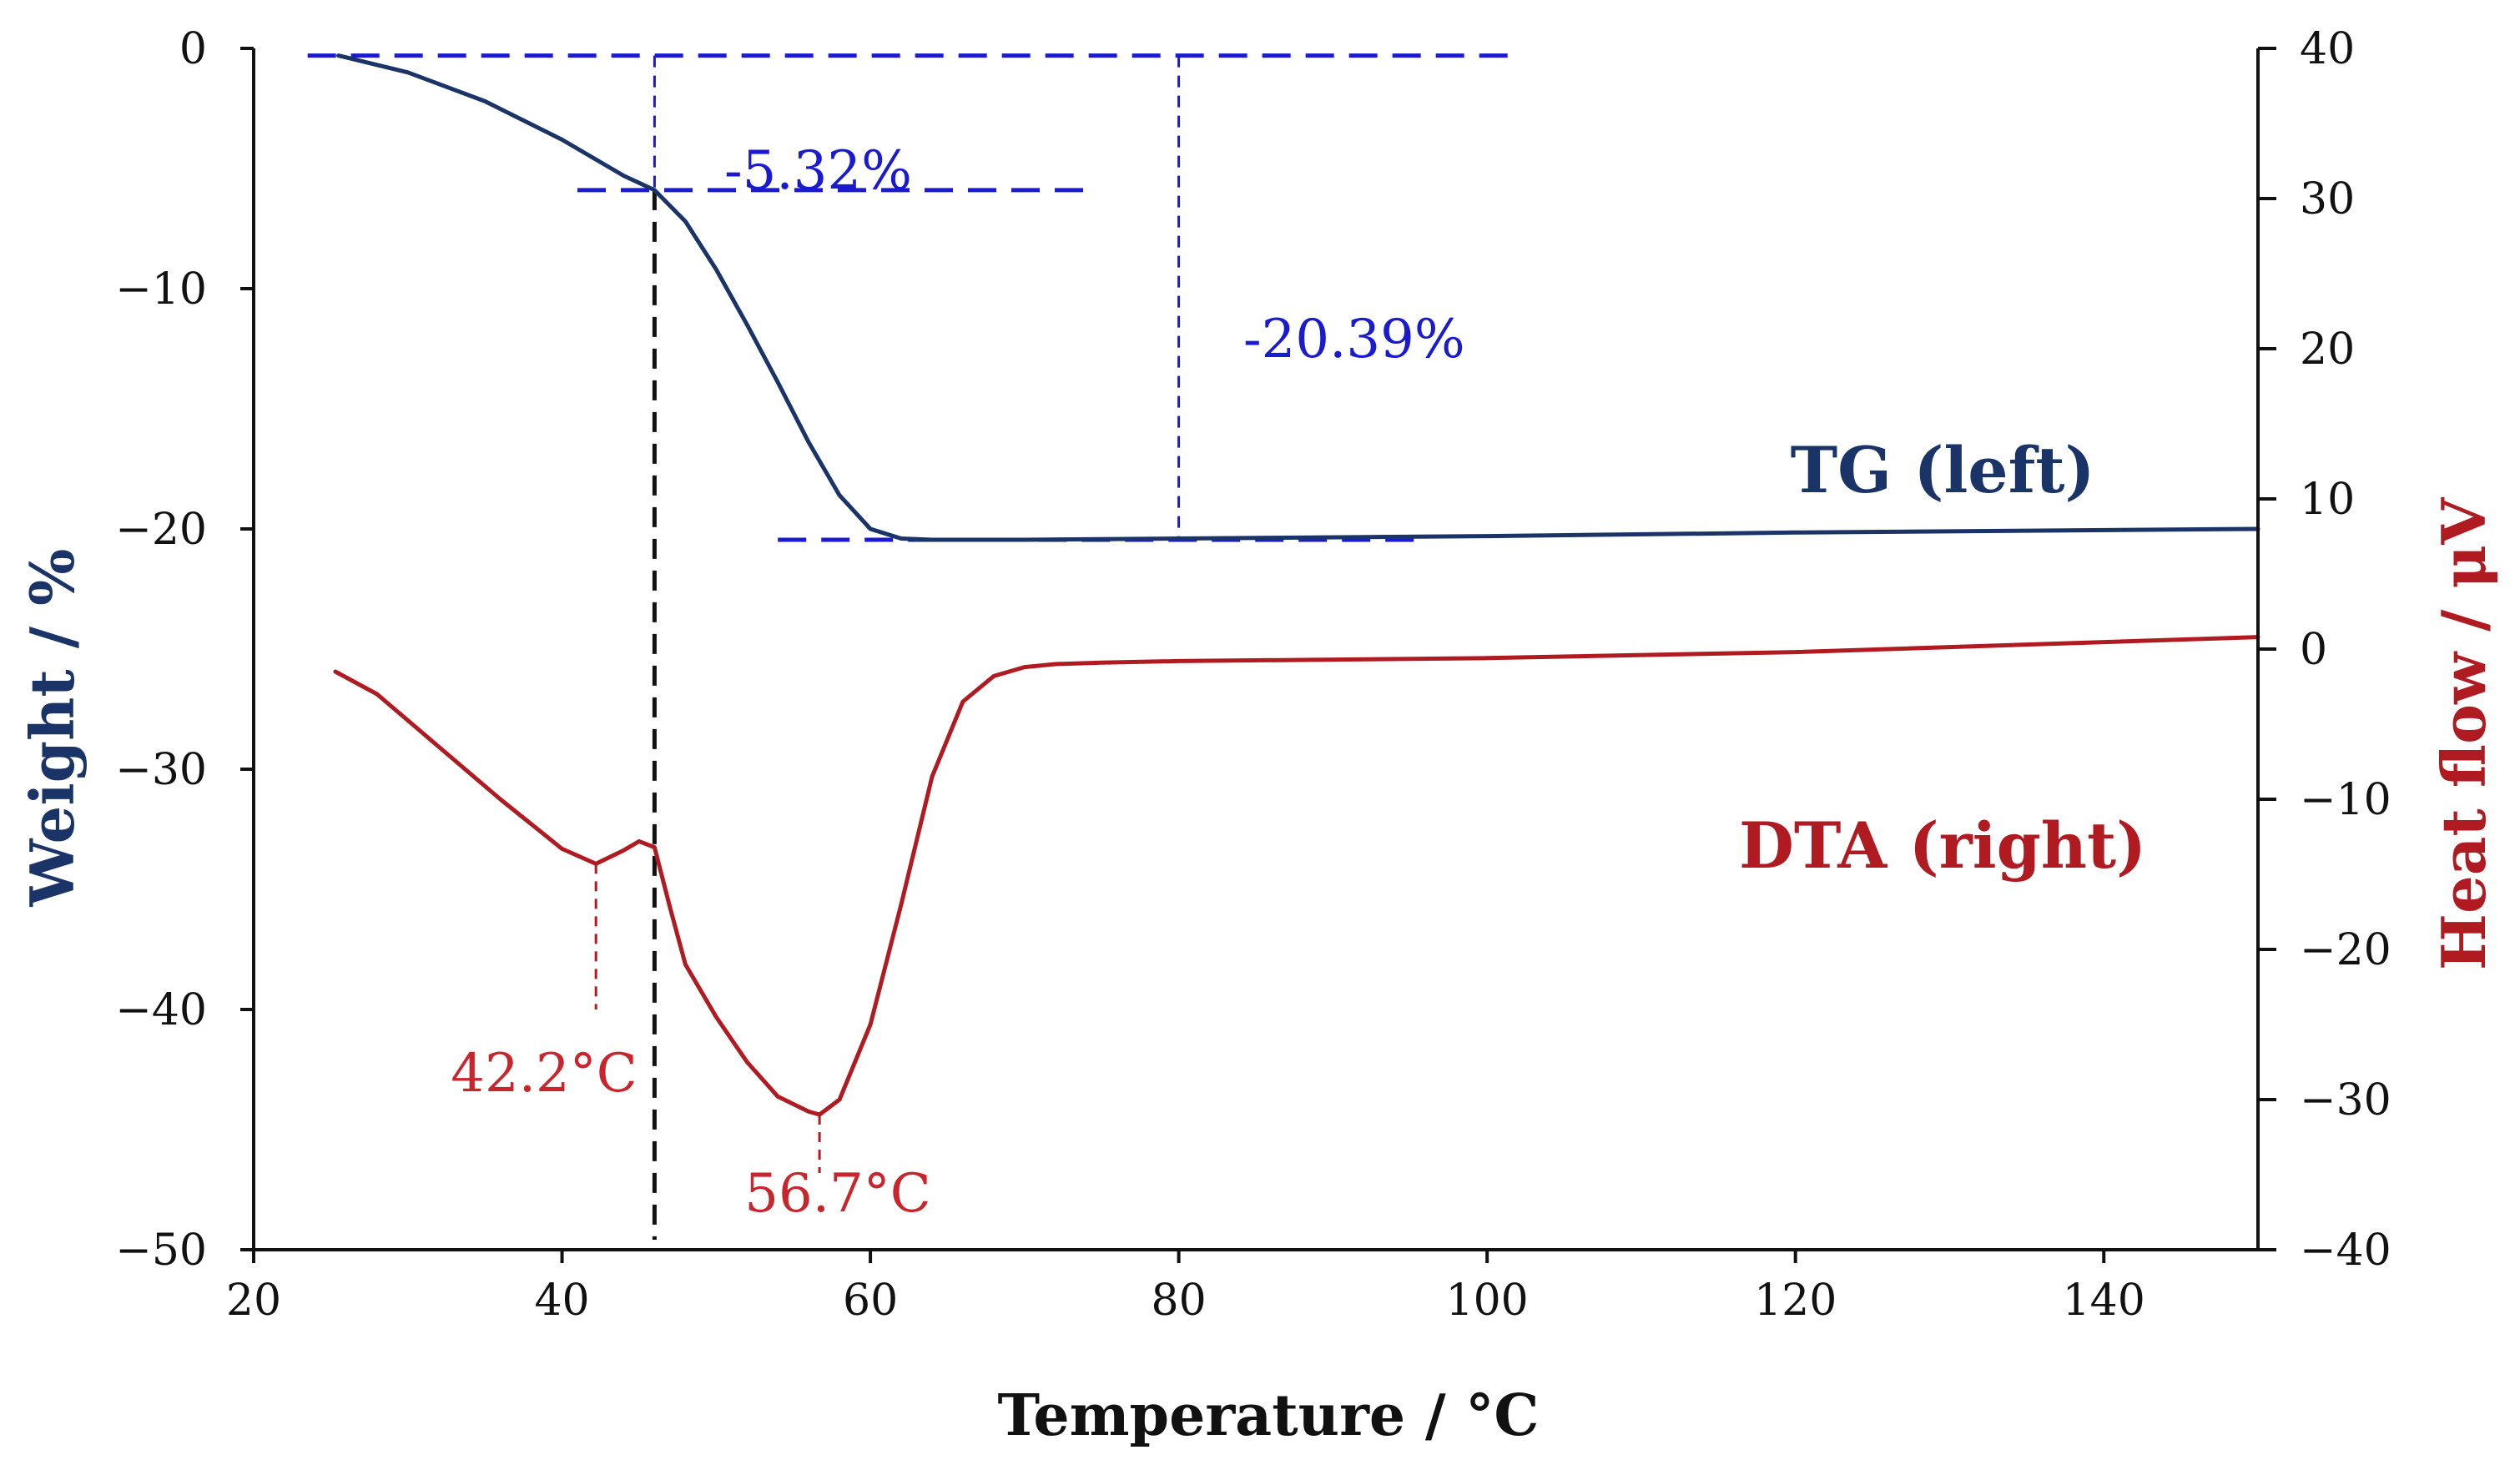 This screenshot has height=1465, width=2520. I want to click on right-y-tick-label: −40, so click(2345, 1251).